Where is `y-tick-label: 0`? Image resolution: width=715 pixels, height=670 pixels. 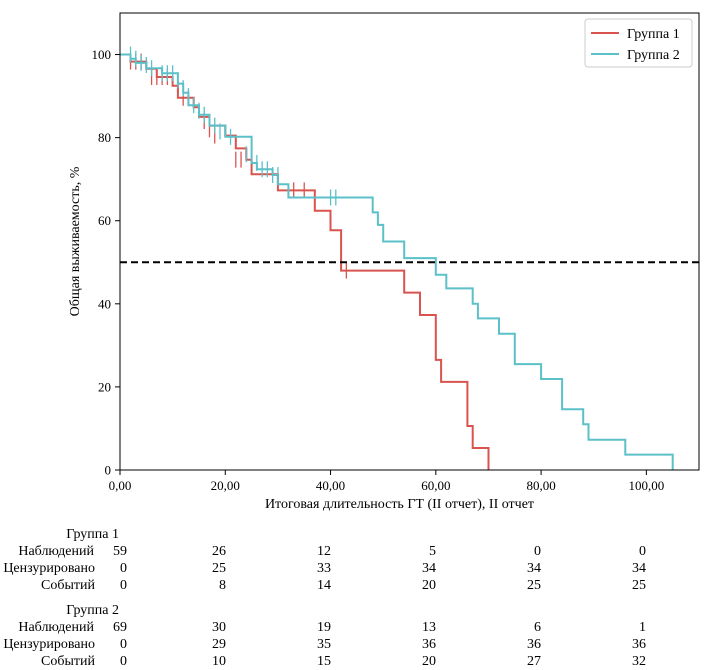
y-tick-label: 0 is located at coordinates (108, 470).